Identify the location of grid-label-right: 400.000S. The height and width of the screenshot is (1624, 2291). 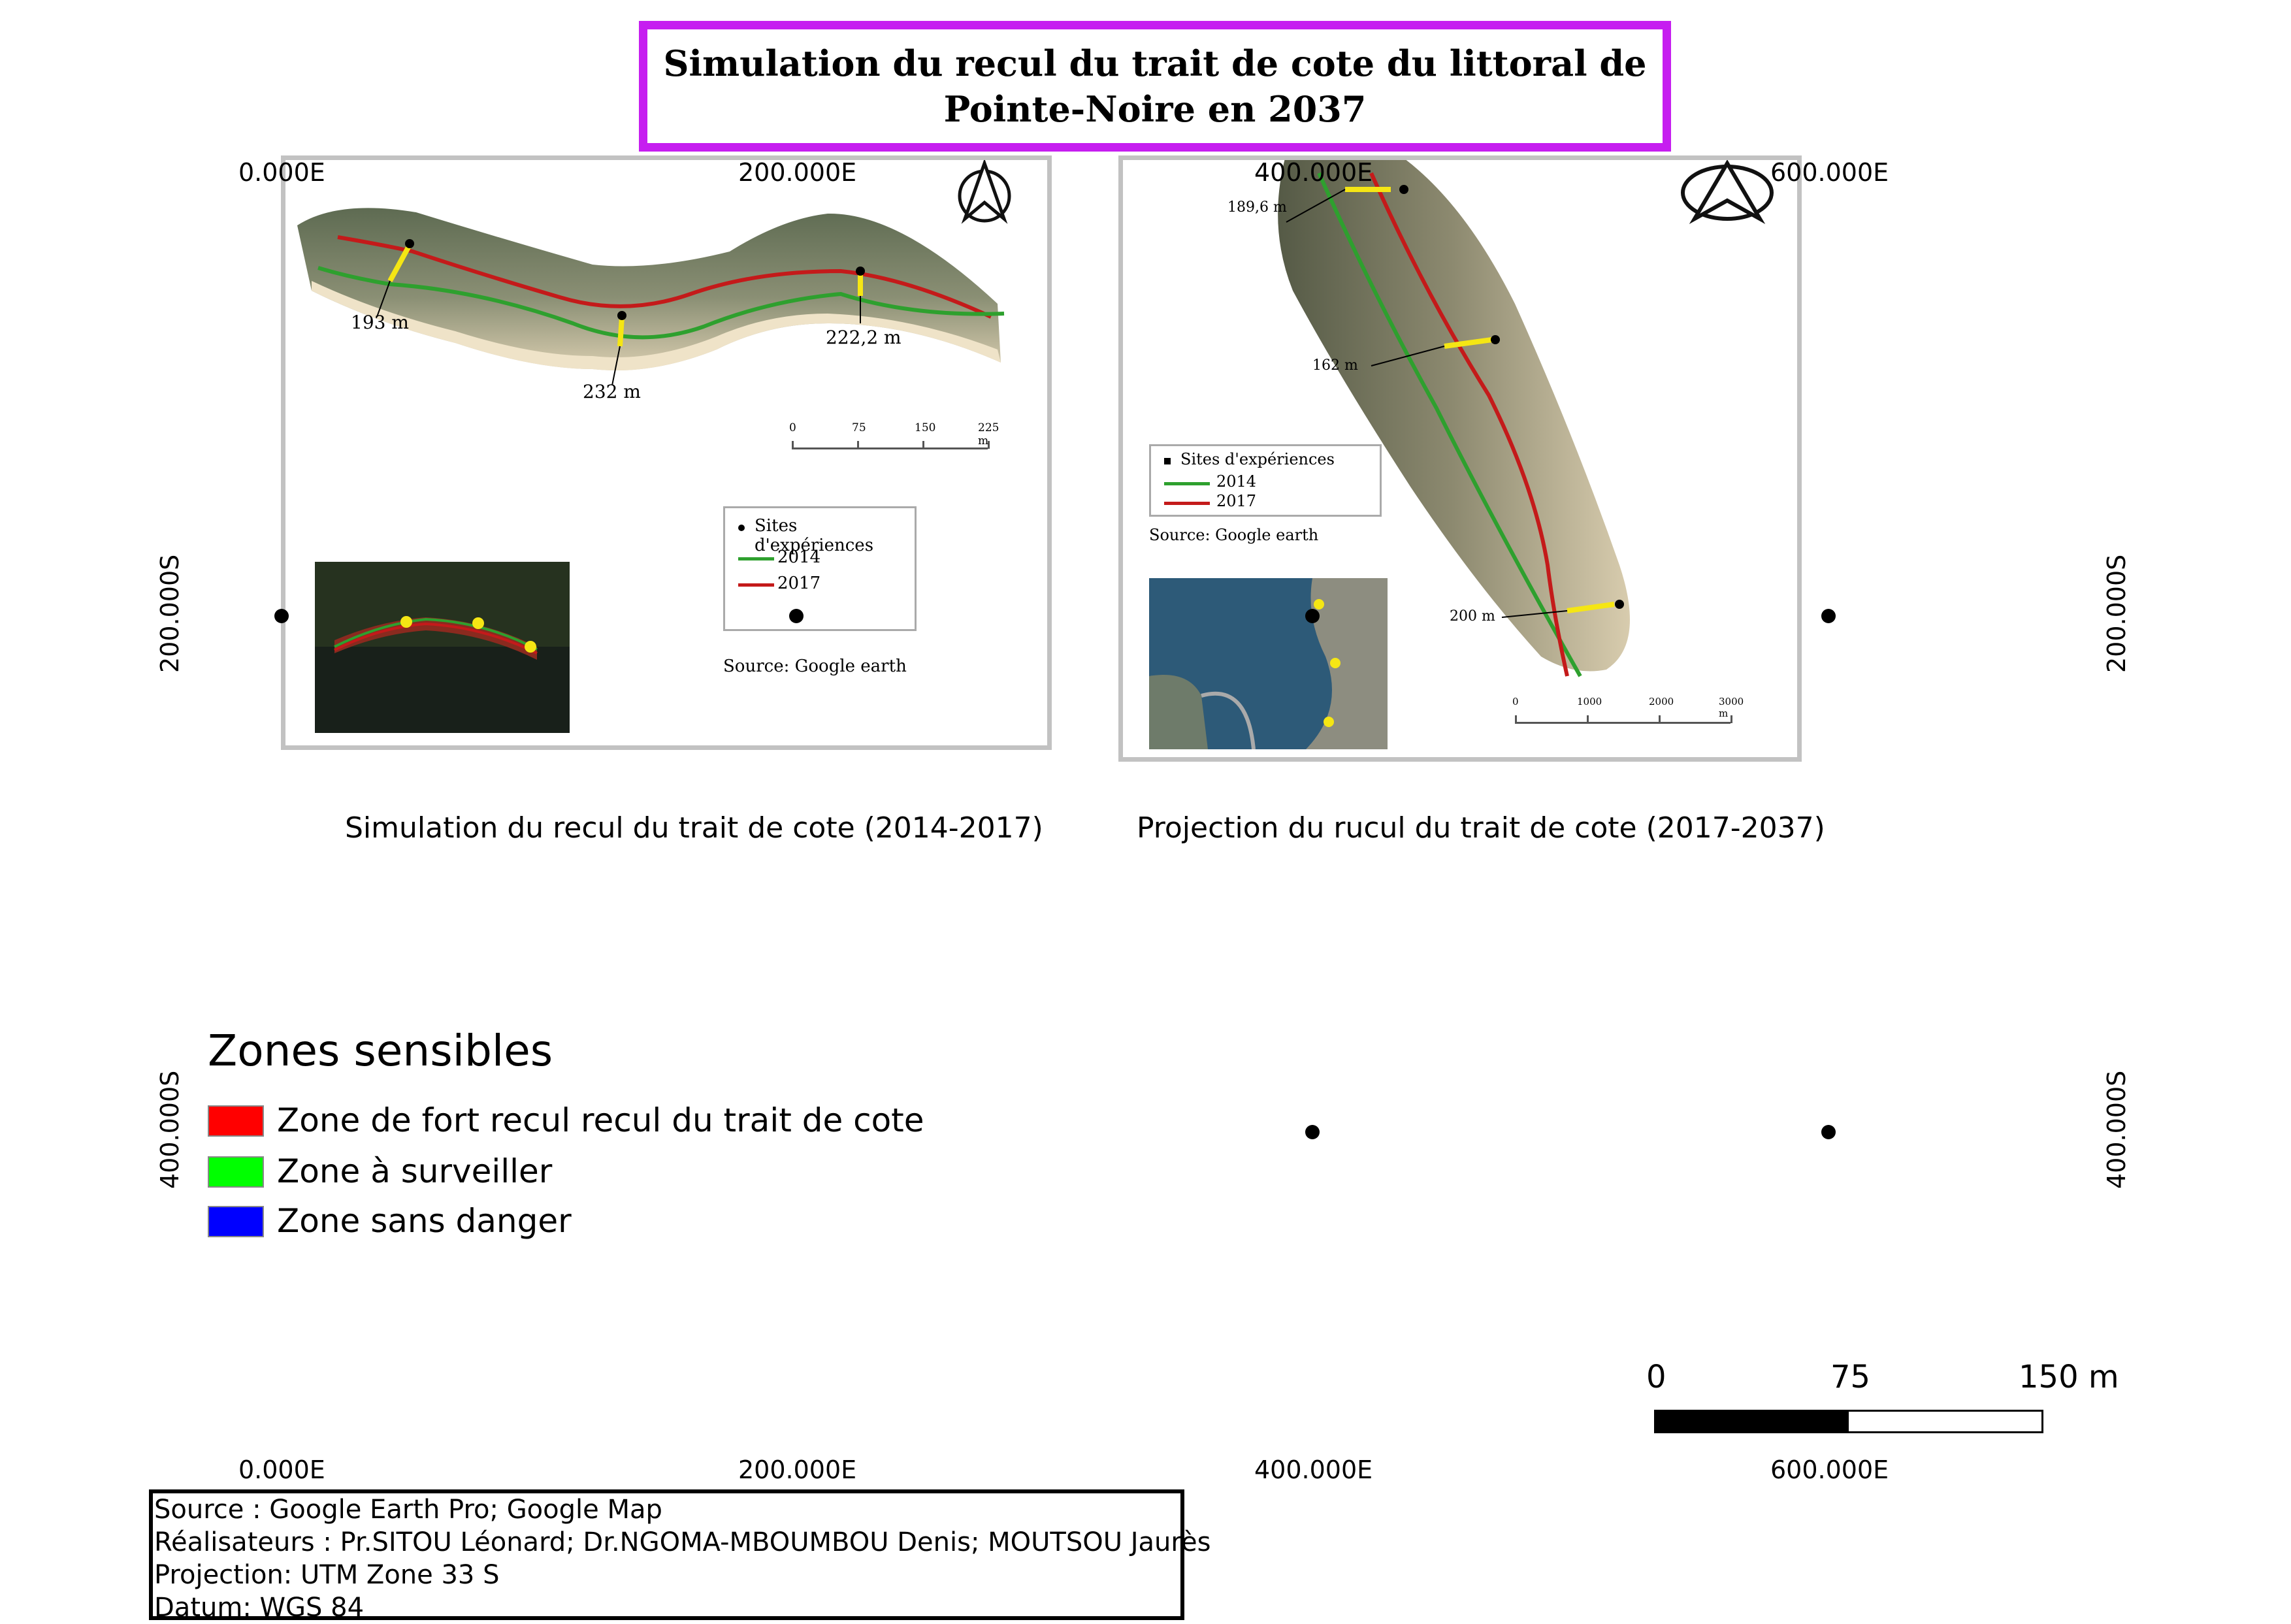
(2116, 1129).